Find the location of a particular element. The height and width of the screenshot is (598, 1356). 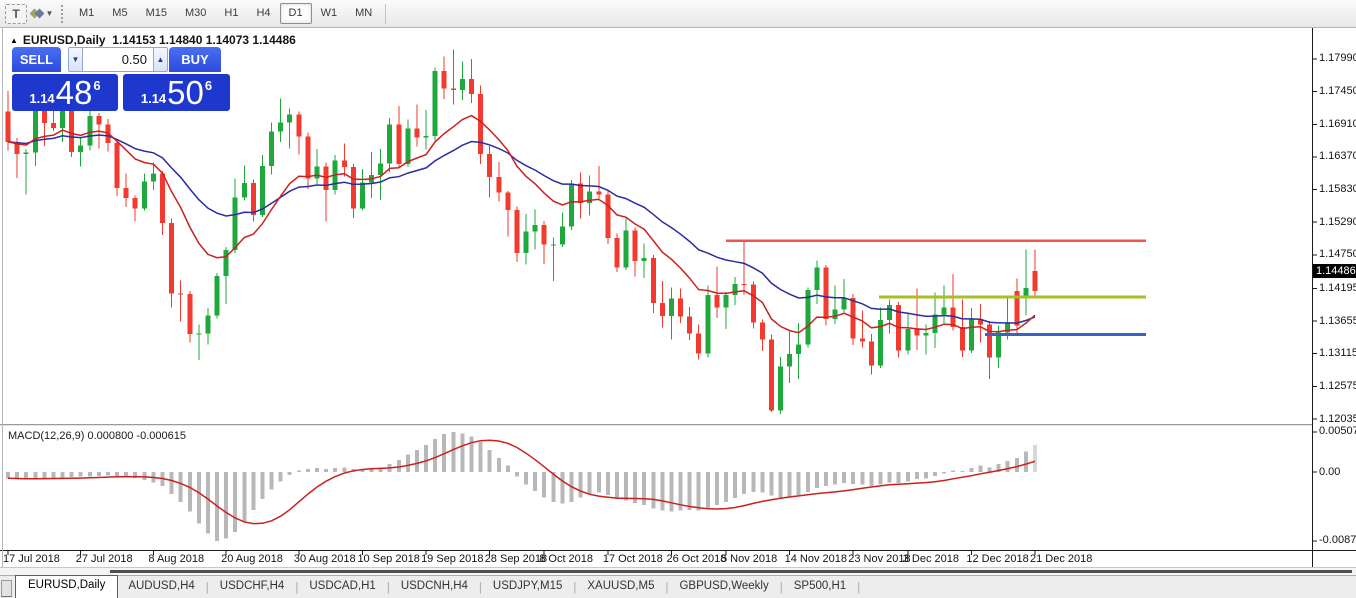

sell-price-prefix: 1.14 is located at coordinates (42, 98).